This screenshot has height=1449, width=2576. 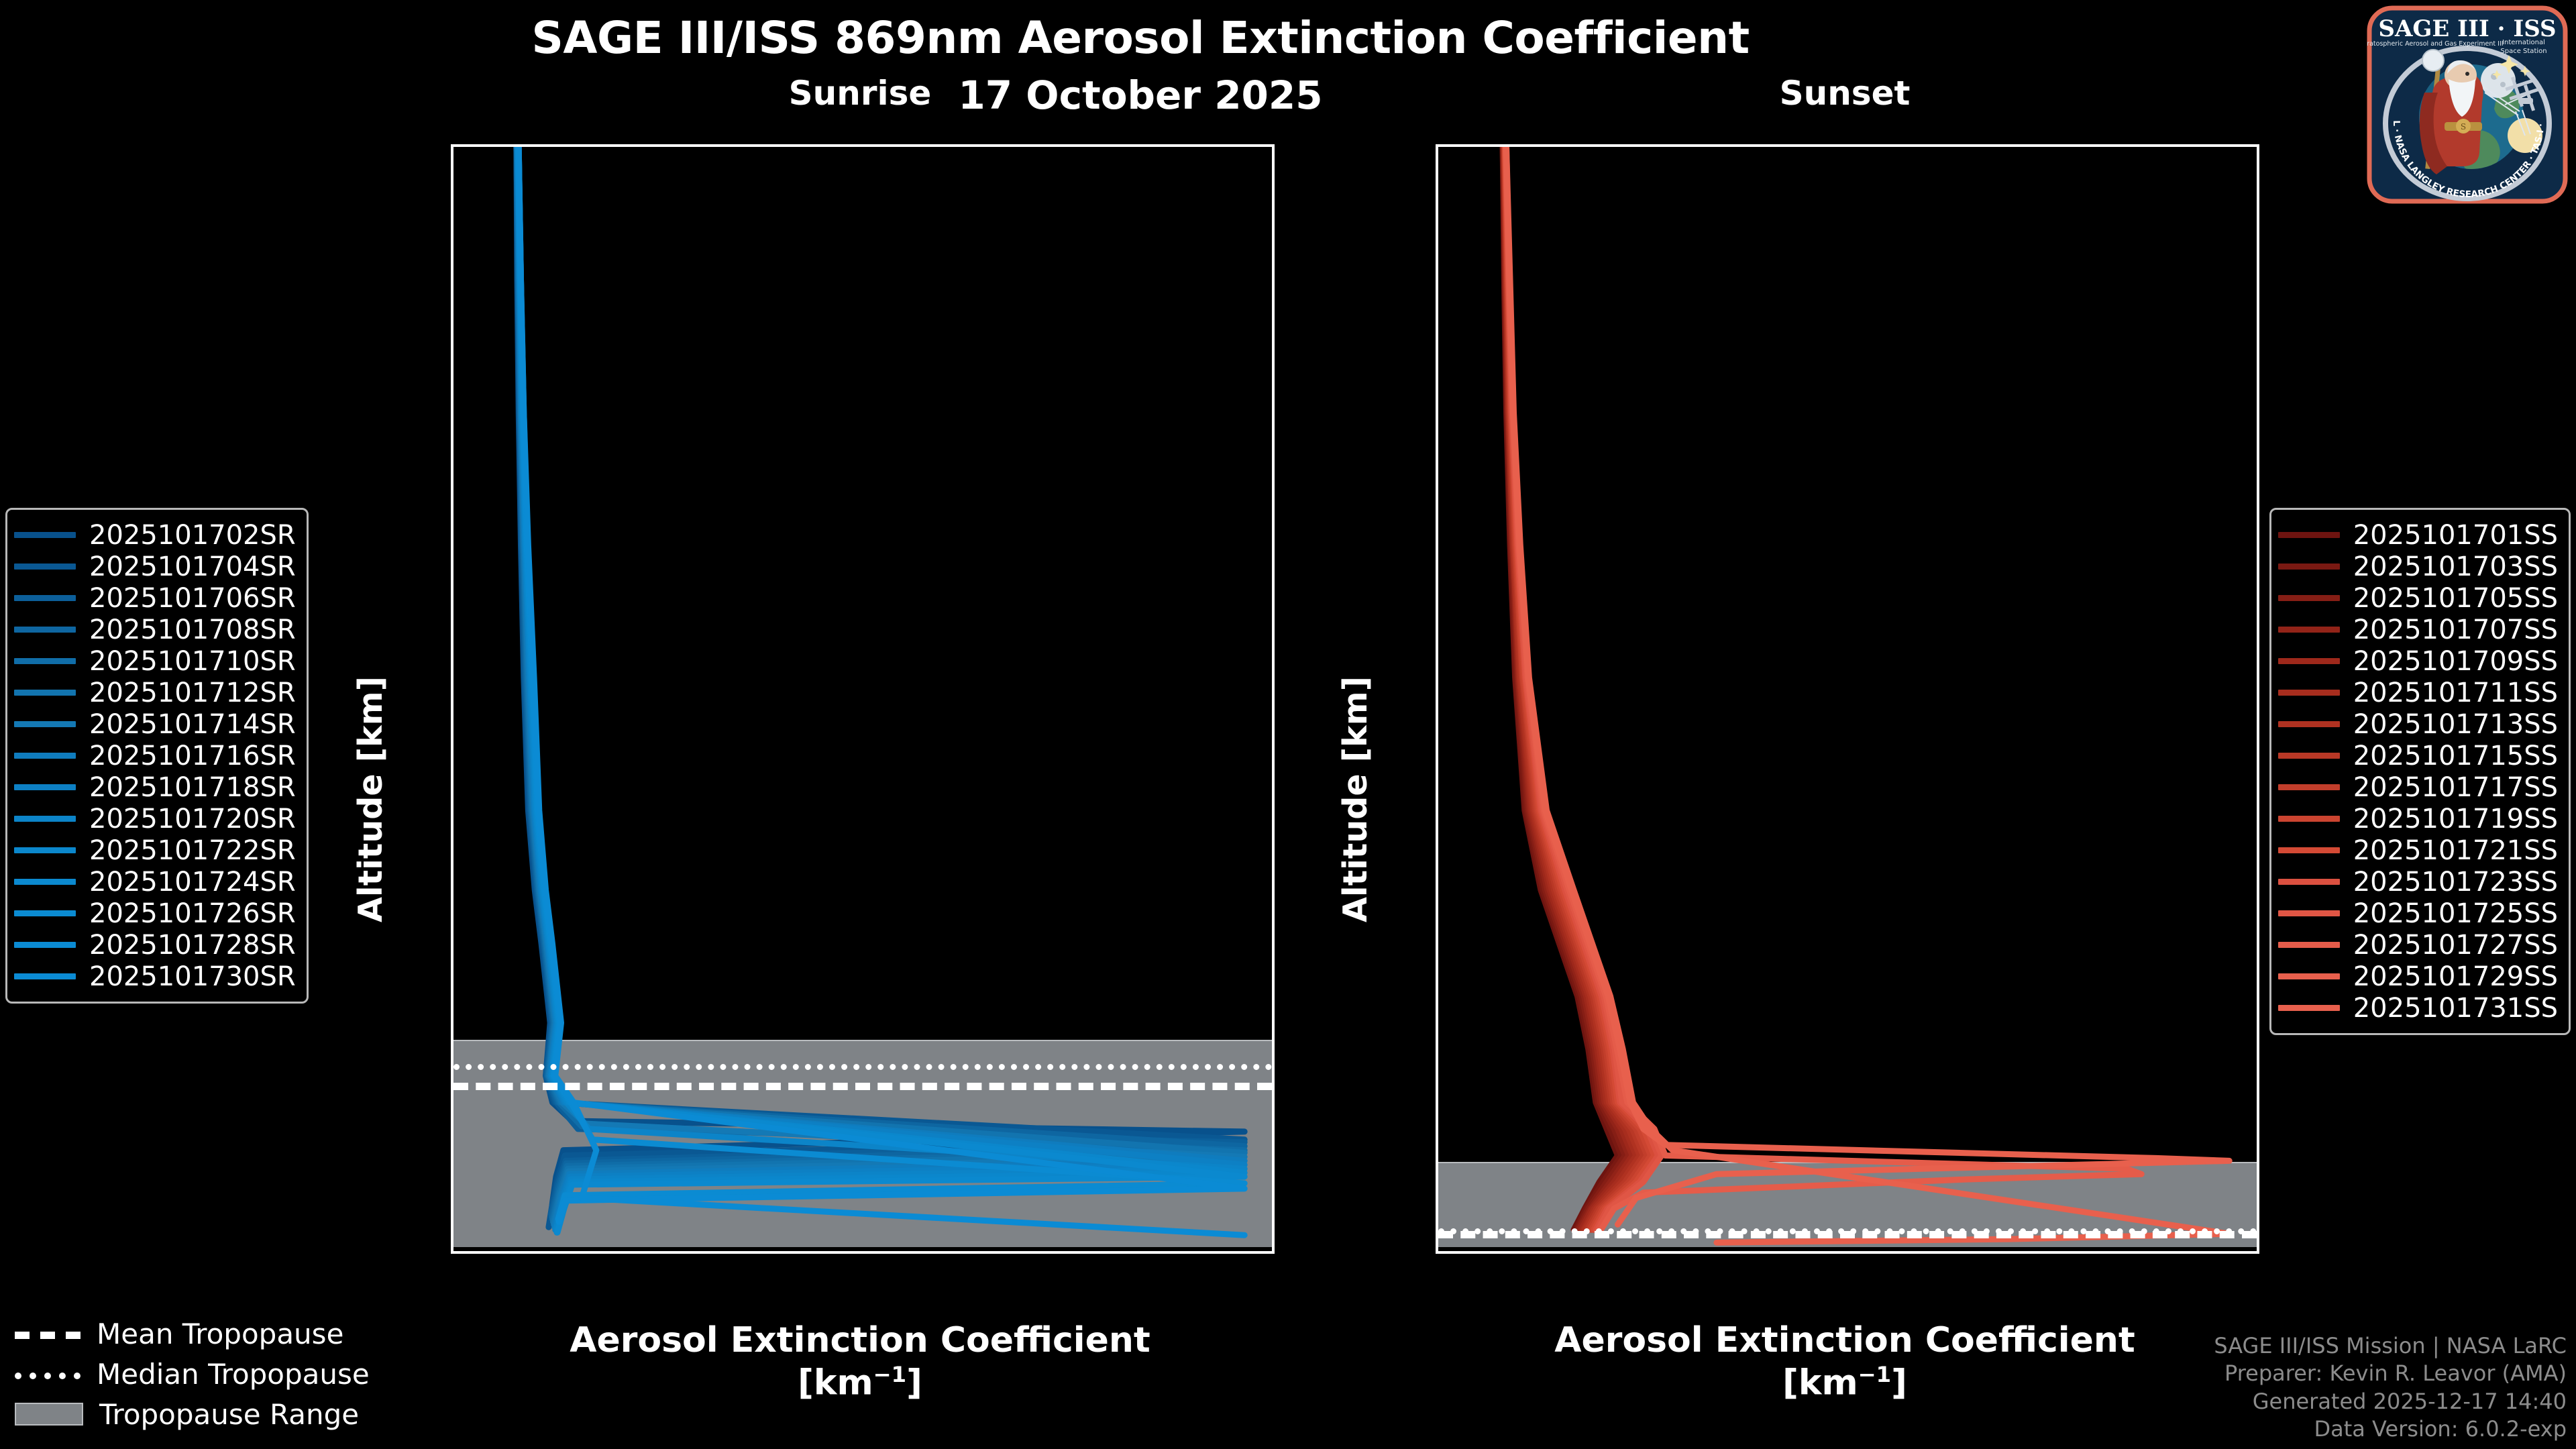 I want to click on sunrise-legend-item: 2025101716SR, so click(x=155, y=755).